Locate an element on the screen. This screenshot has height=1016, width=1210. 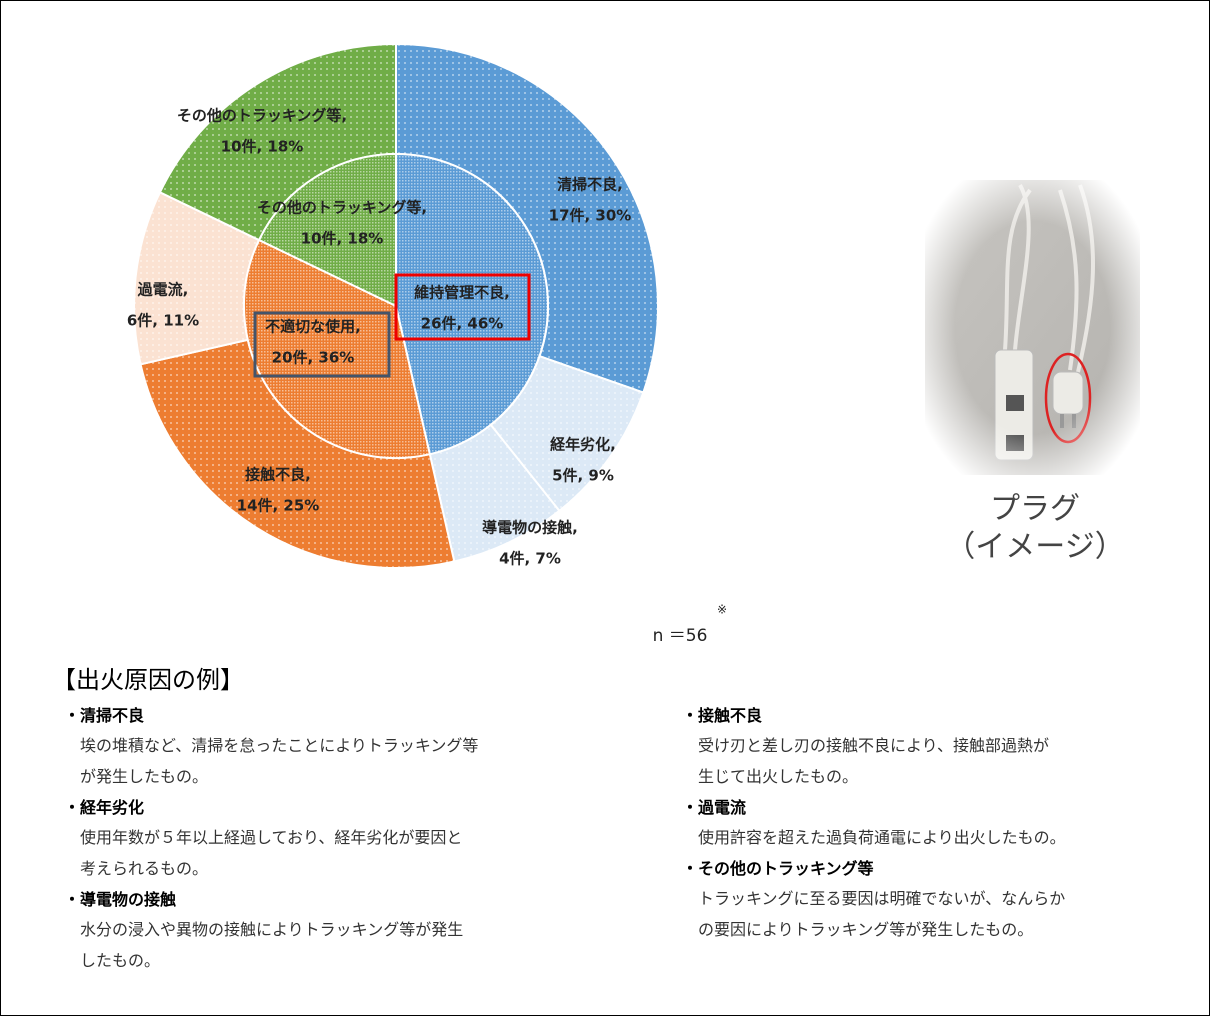
example-text: 使用年数が５年以上経過しており、経年劣化が要因と is located at coordinates (271, 837).